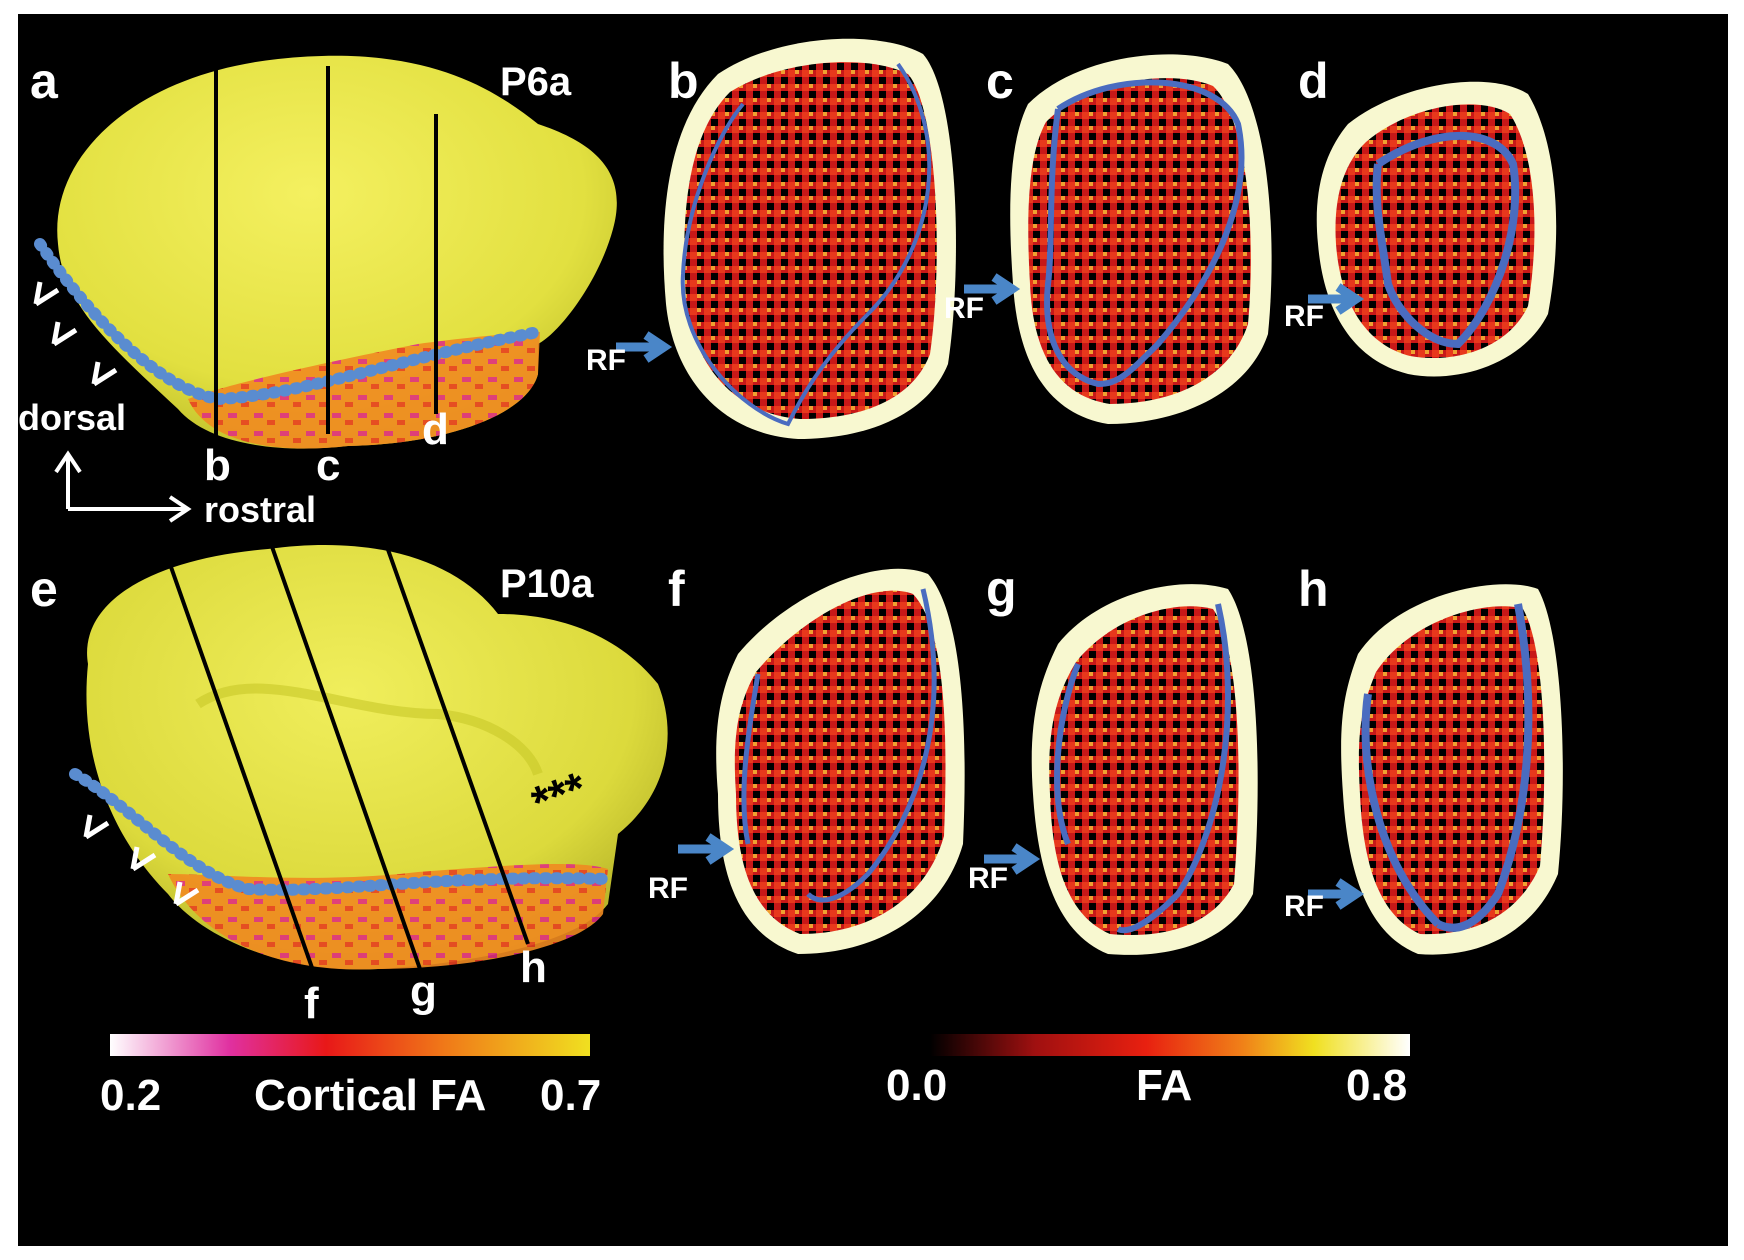 The width and height of the screenshot is (1744, 1260). Describe the element at coordinates (1313, 81) in the screenshot. I see `panel-label-d: d` at that location.